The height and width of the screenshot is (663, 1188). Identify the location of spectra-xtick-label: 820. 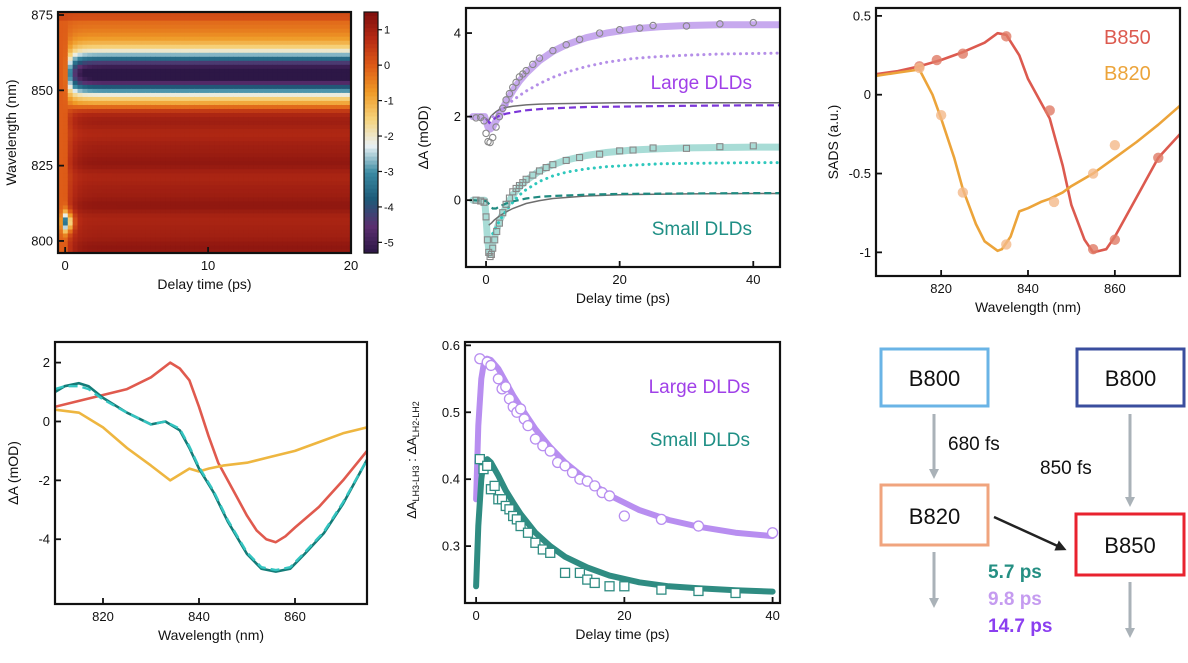
(103, 616).